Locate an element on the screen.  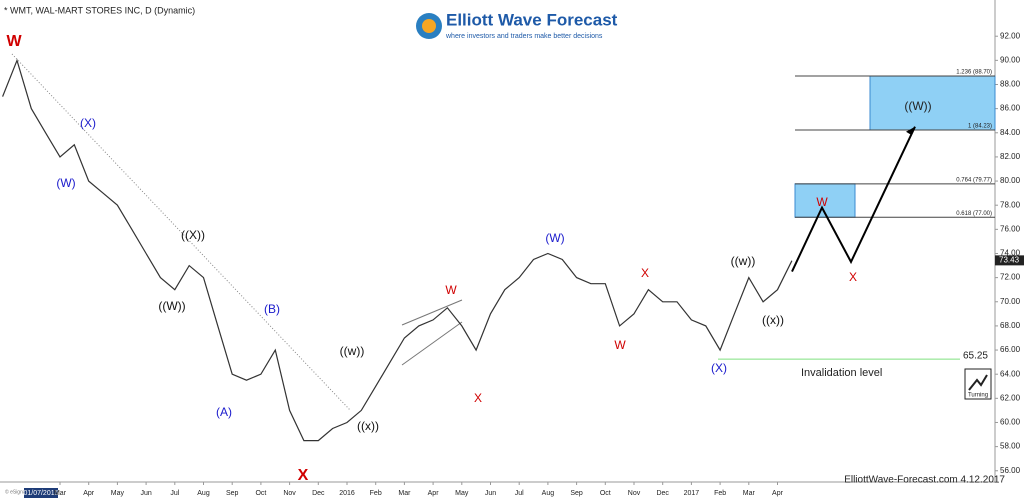
y-tick-label: 56.00 is located at coordinates (1010, 470).